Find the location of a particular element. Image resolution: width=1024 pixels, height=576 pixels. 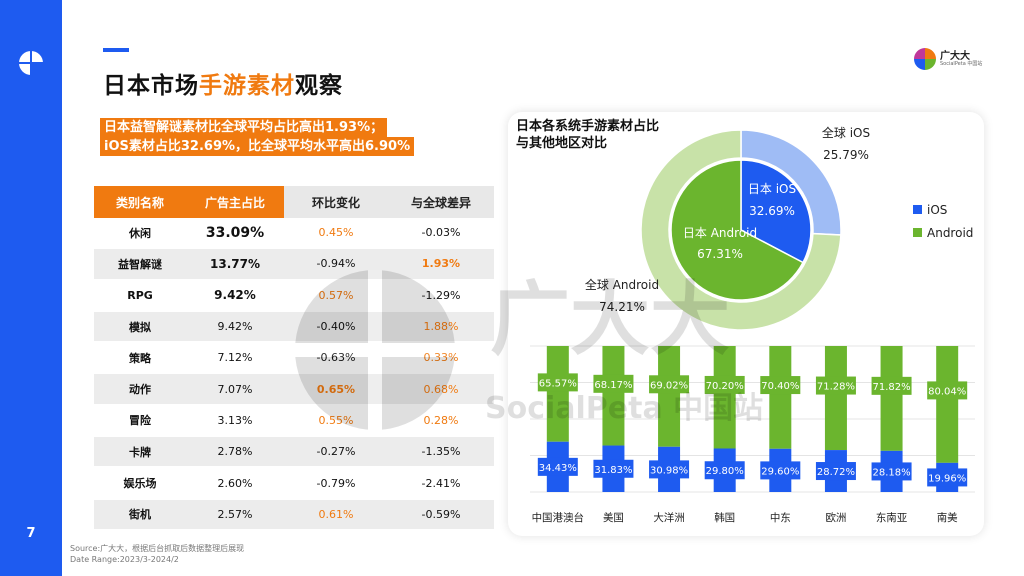

cell-global-diff: 0.33% is located at coordinates (441, 359).